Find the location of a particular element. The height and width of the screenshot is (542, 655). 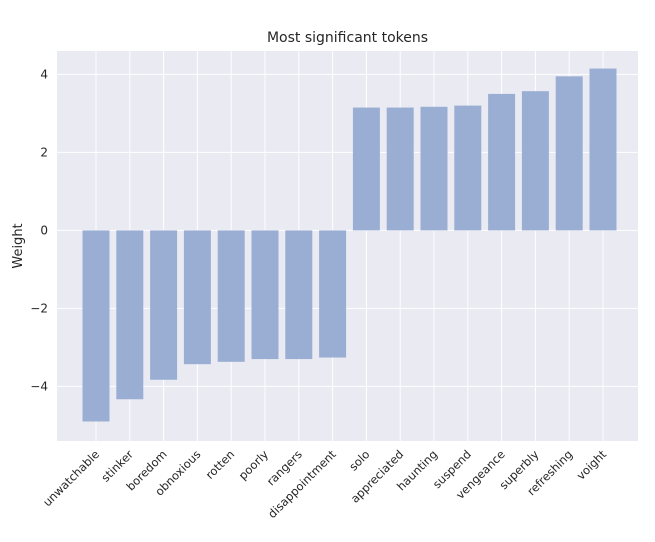

bar-obnoxious is located at coordinates (197, 297).